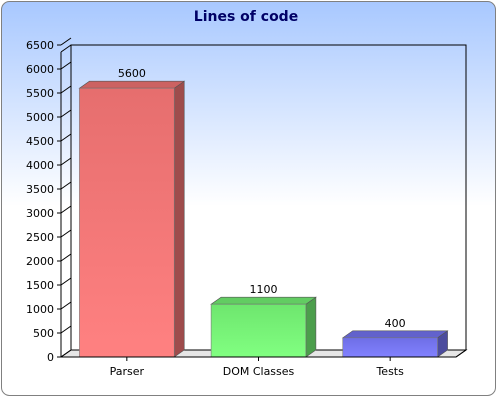 This screenshot has height=400, width=500. What do you see at coordinates (40, 261) in the screenshot?
I see `y-tick-label: 2000` at bounding box center [40, 261].